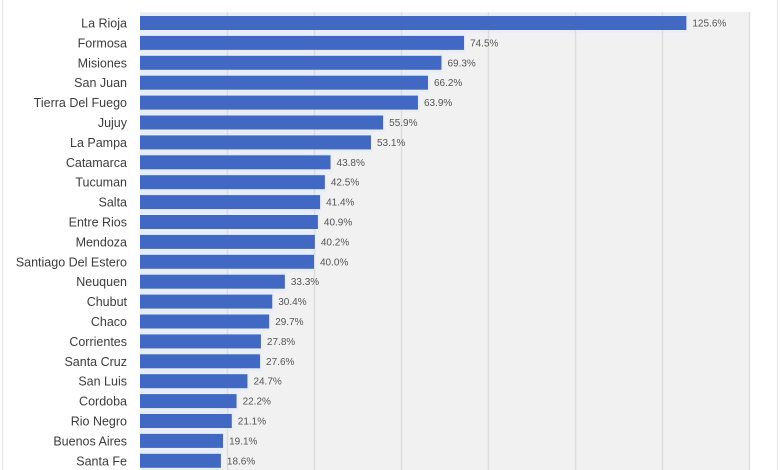  I want to click on category-label: Corrientes, so click(98, 342).